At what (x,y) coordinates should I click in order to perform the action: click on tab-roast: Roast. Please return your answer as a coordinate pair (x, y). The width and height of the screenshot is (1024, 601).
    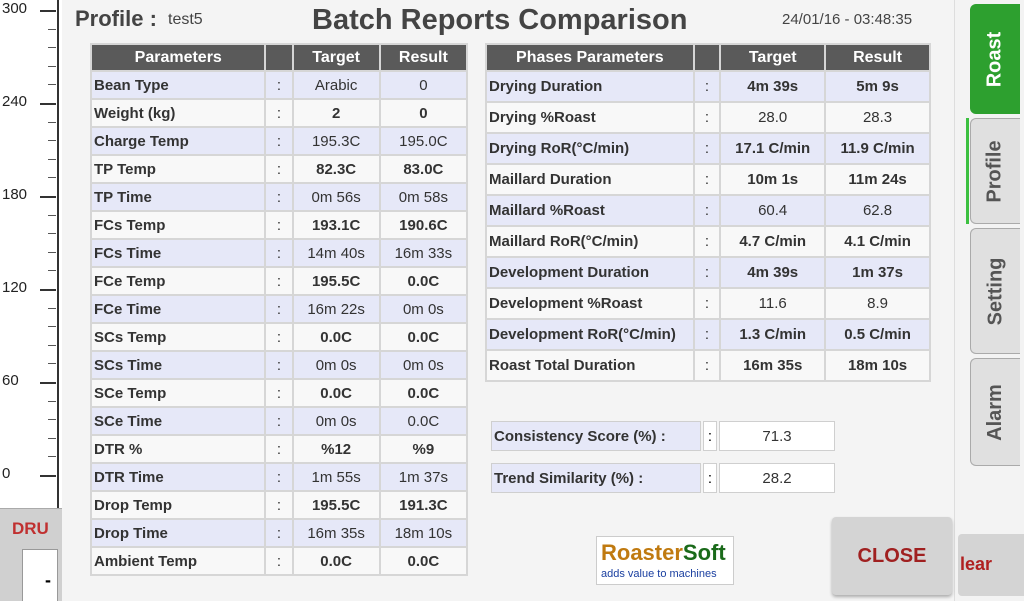
    Looking at the image, I should click on (995, 59).